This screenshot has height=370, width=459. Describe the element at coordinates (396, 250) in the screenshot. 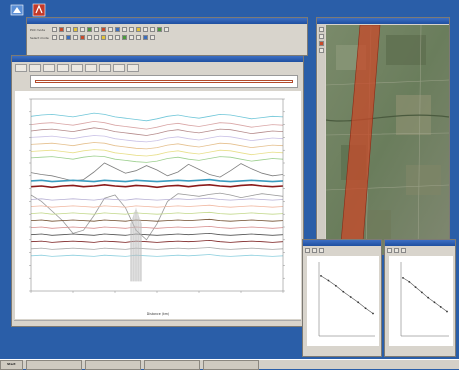

I see `small2-pan-icon` at that location.